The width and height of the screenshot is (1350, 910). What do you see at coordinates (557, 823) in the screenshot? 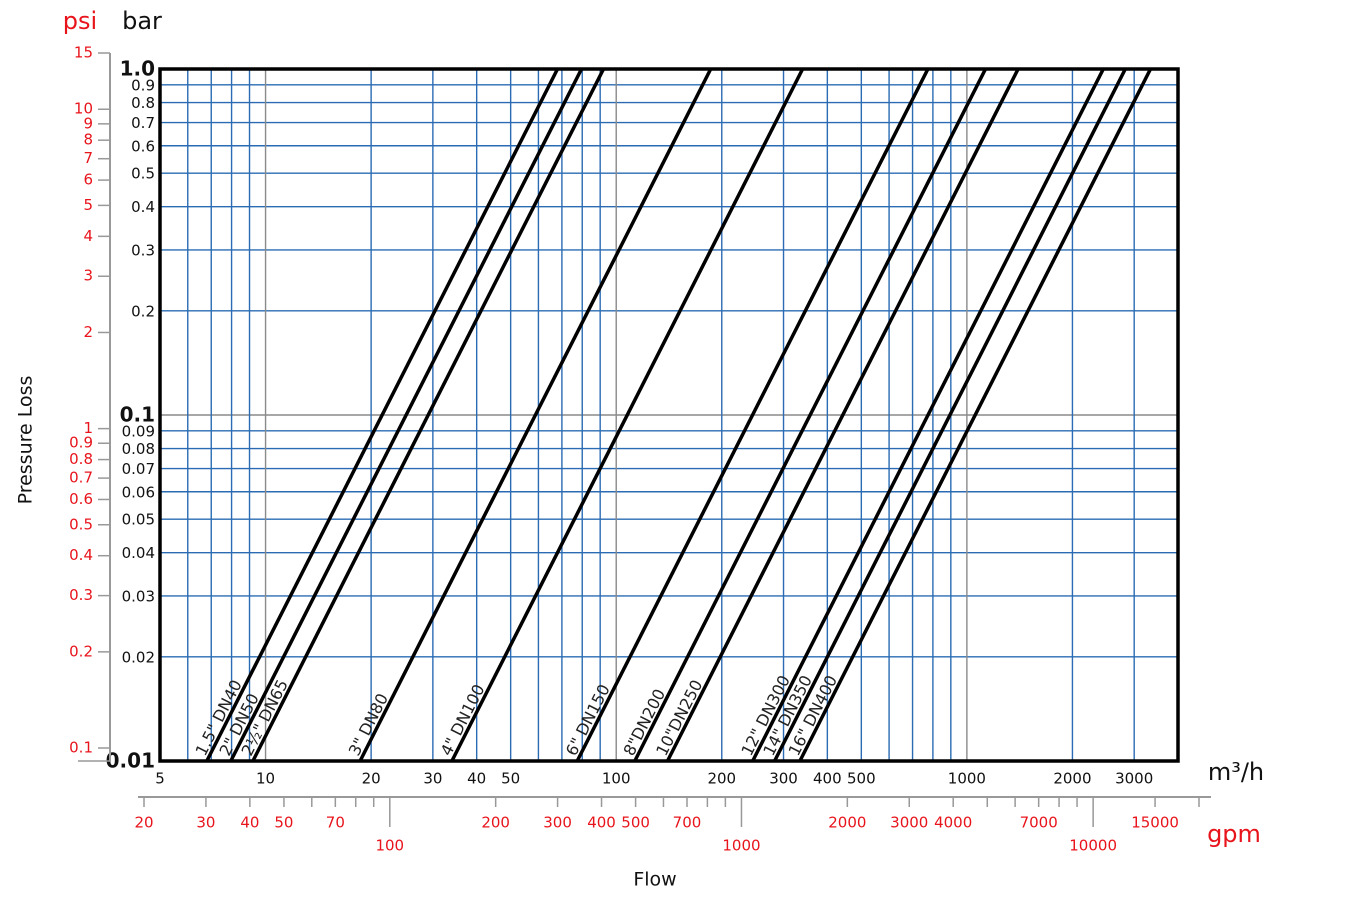
I see `x2-tick-label: 300` at bounding box center [557, 823].